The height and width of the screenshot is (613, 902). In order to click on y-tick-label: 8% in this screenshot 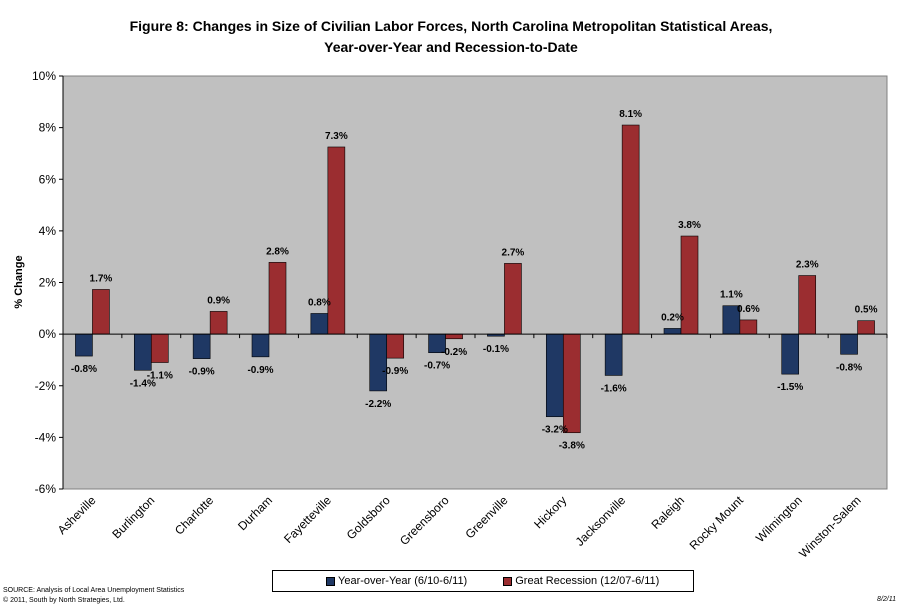, I will do `click(48, 128)`.